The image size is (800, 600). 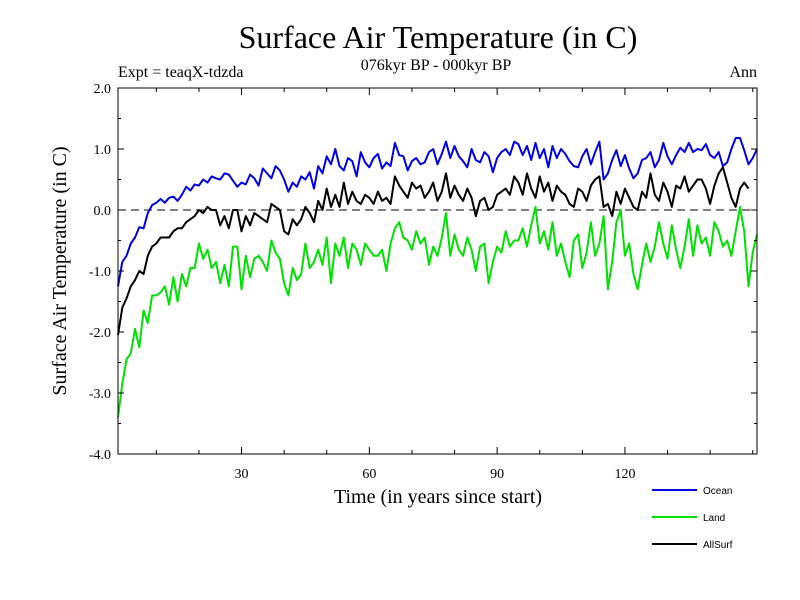 I want to click on legend-label-allsurf: AllSurf, so click(x=718, y=545).